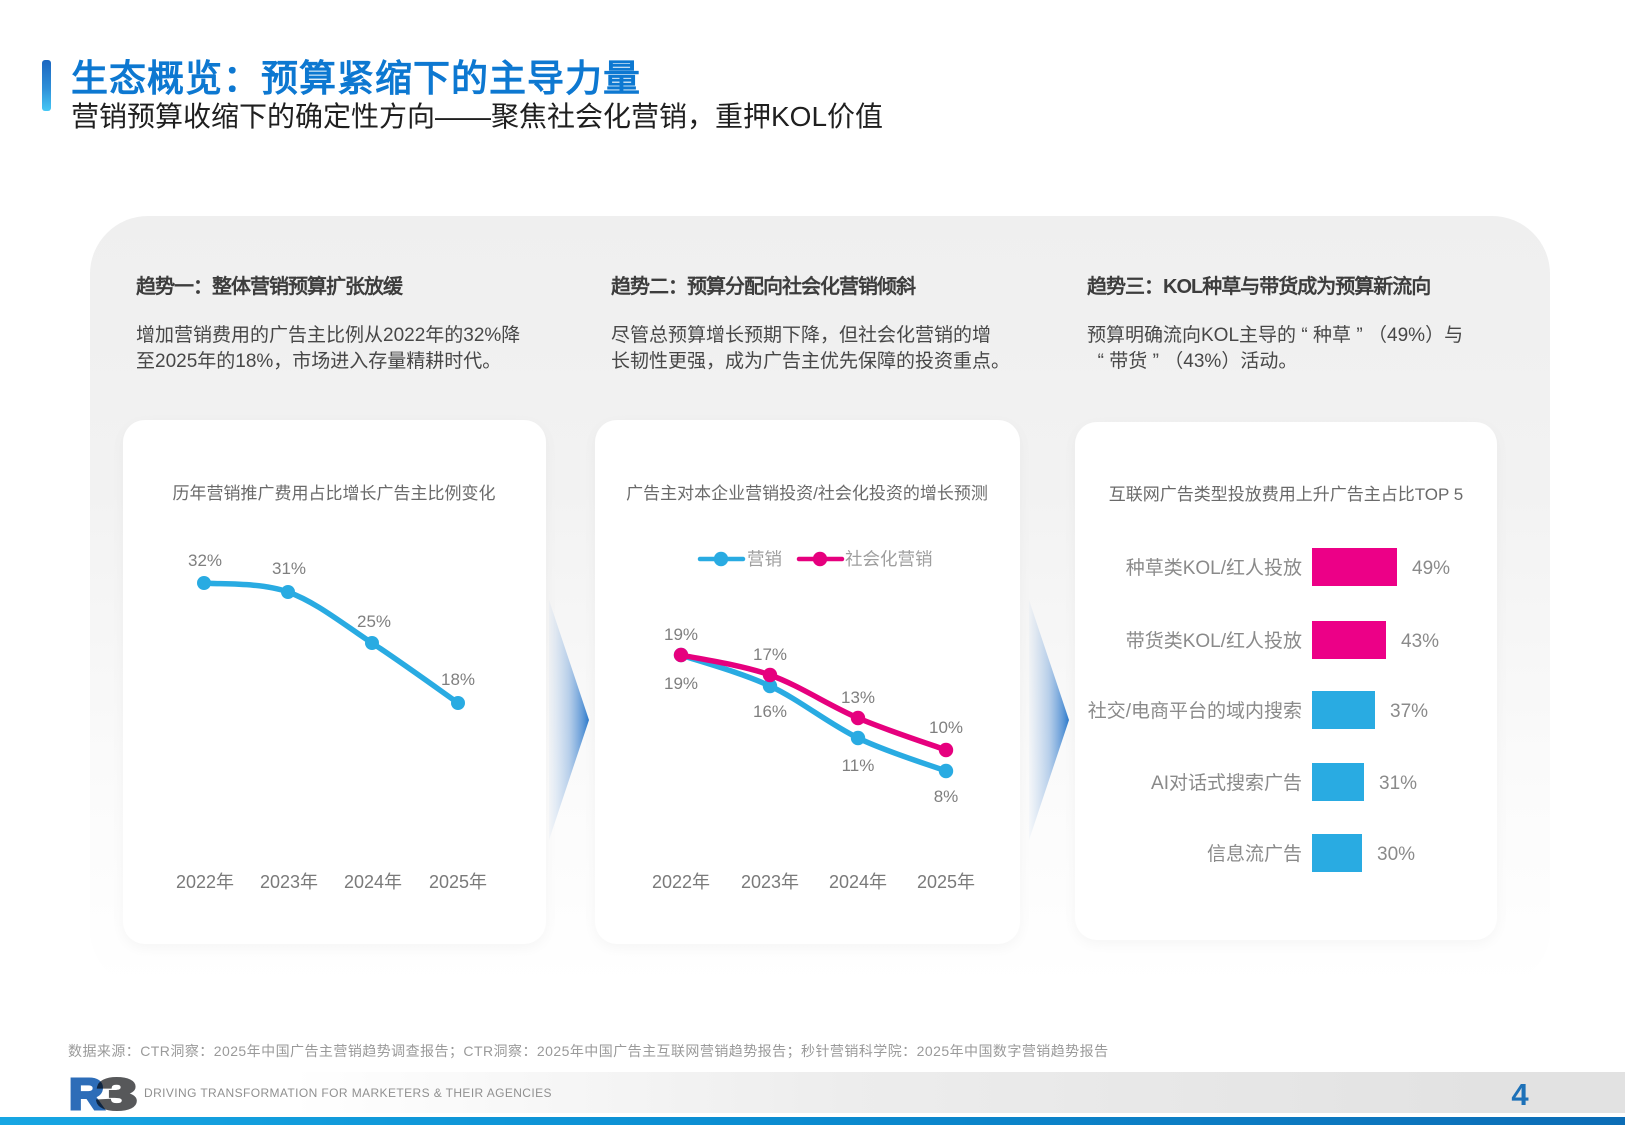  I want to click on svg-text: 历年营销推广费用占比增长广告主比例变化, so click(334, 493).